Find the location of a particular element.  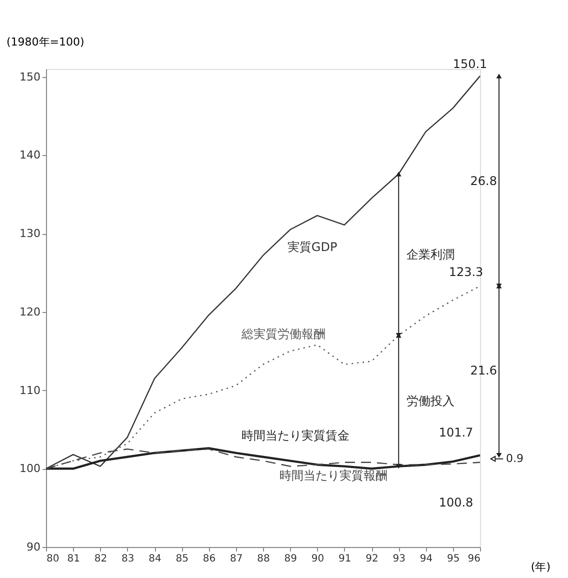

y-tick-label: 90 is located at coordinates (33, 547).